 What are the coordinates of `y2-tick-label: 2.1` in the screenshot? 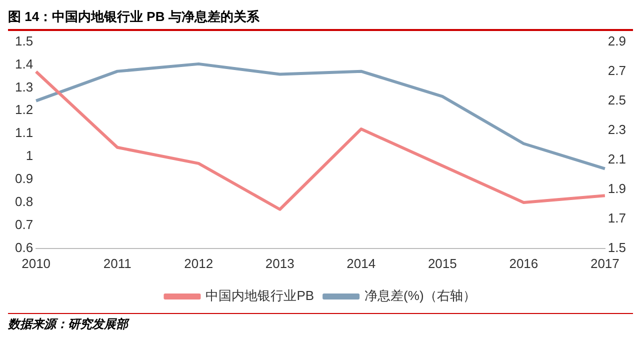 It's located at (617, 158).